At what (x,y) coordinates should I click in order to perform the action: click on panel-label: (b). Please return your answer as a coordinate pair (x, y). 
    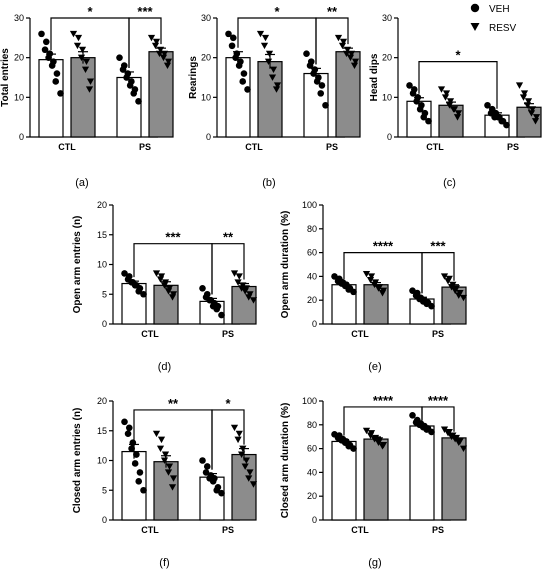
    Looking at the image, I should click on (268, 183).